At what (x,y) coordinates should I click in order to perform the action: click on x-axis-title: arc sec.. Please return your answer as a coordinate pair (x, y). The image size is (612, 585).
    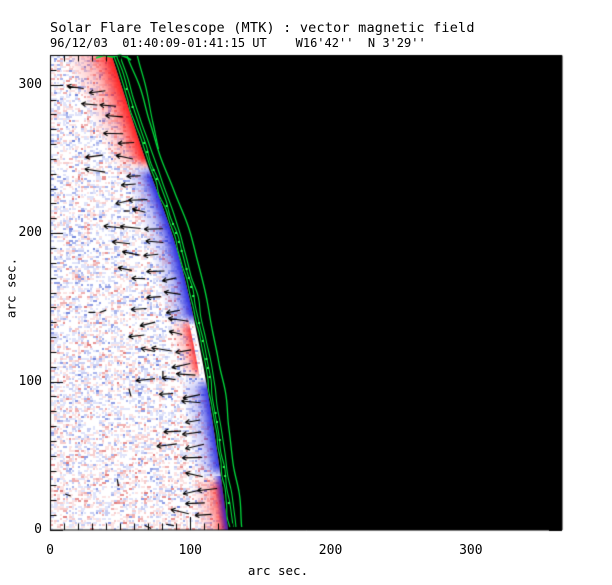
    Looking at the image, I should click on (278, 570).